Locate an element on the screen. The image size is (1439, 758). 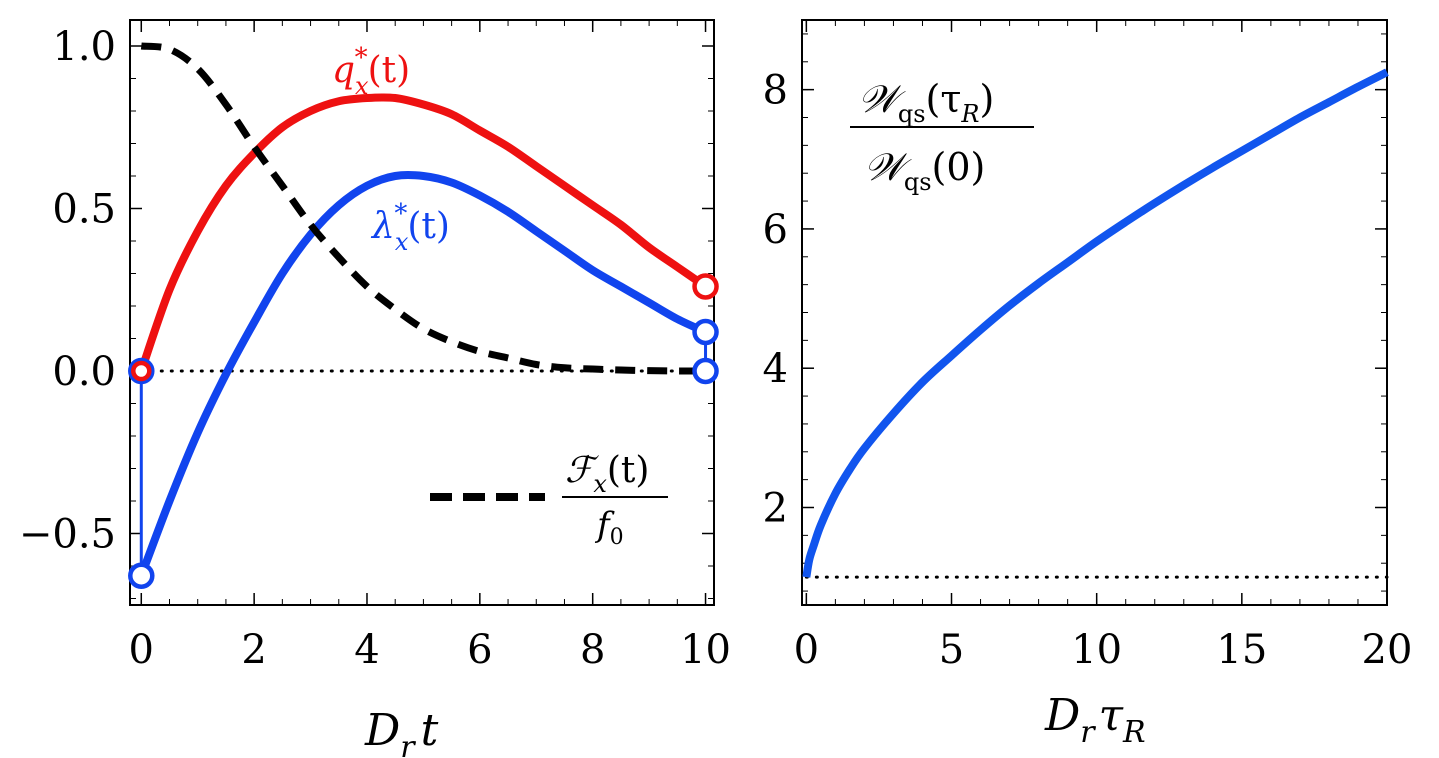
left-x-tick-label: 4 is located at coordinates (366, 650).